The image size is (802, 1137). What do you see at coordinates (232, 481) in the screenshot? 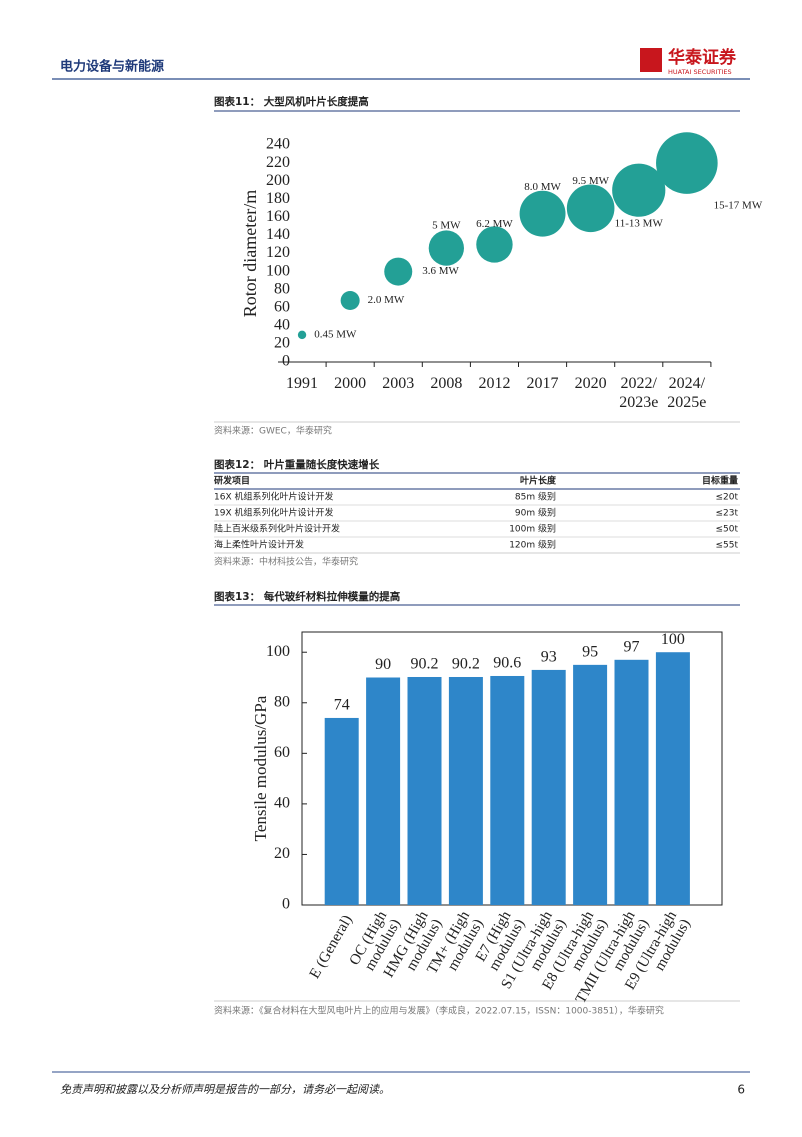
I see `column-header: 研发项目` at bounding box center [232, 481].